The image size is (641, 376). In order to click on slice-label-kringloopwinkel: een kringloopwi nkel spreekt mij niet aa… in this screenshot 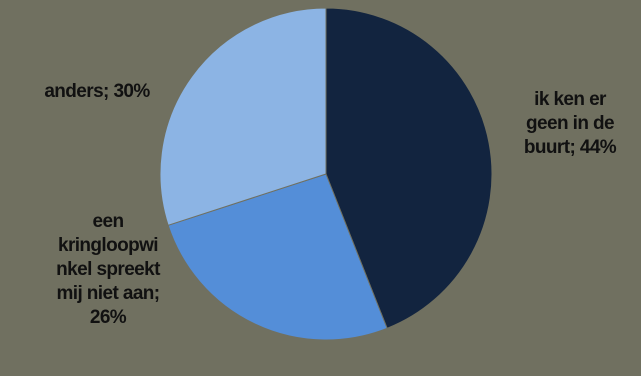, I will do `click(108, 270)`.